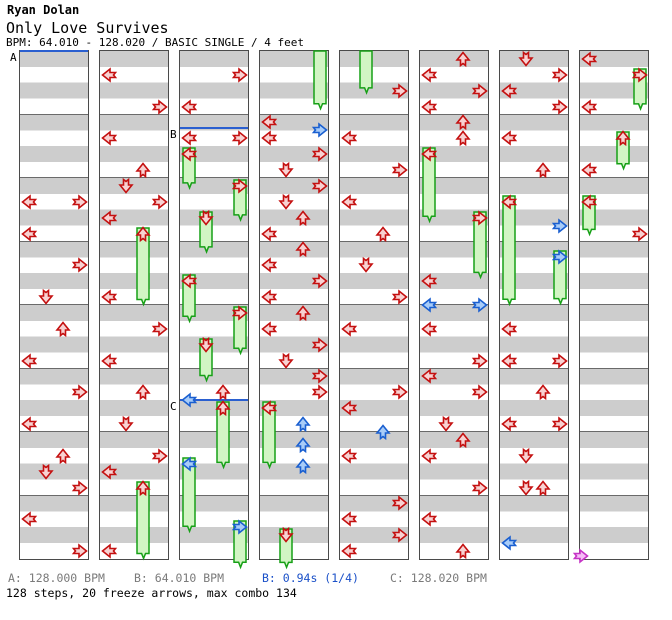 The width and height of the screenshot is (672, 620). I want to click on song-title: Only Love Survives, so click(87, 28).